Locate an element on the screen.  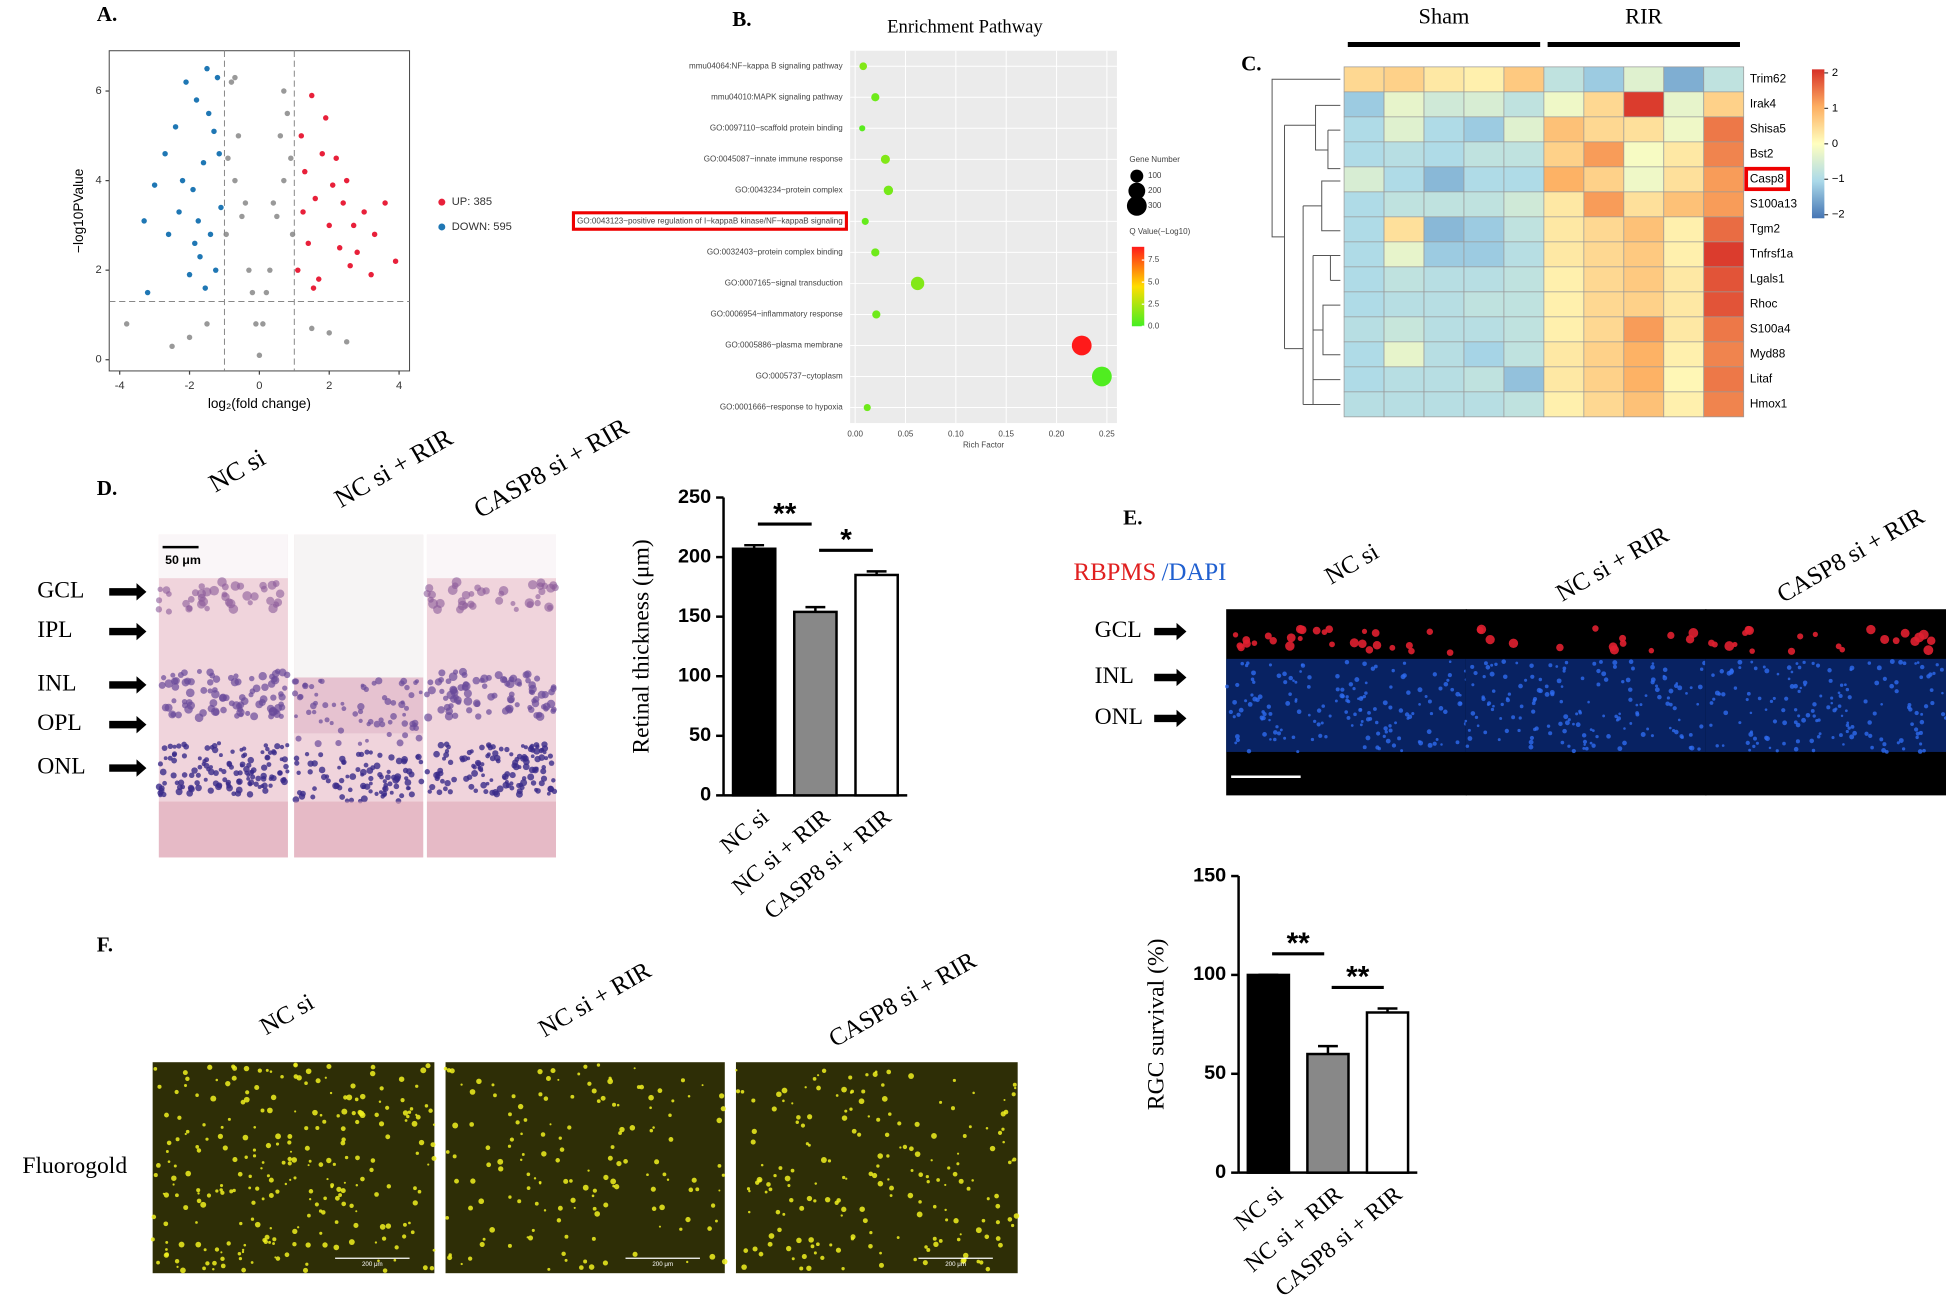
column-label: CASP8 si + RIR is located at coordinates (902, 1000).